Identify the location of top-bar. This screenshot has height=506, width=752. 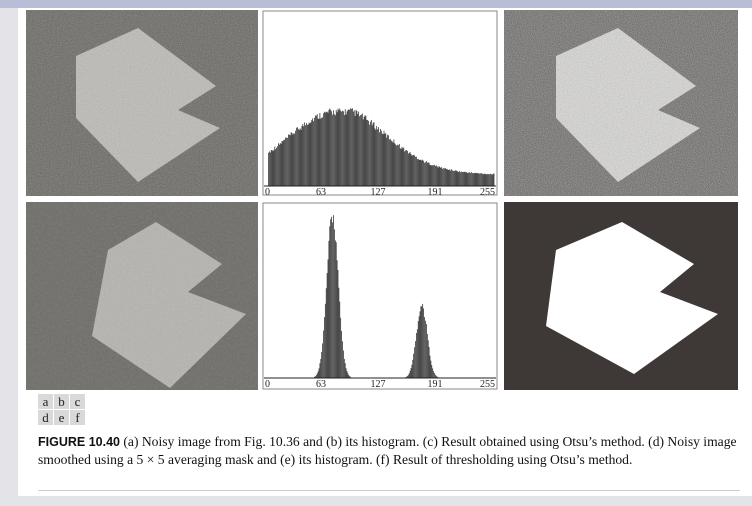
(376, 4).